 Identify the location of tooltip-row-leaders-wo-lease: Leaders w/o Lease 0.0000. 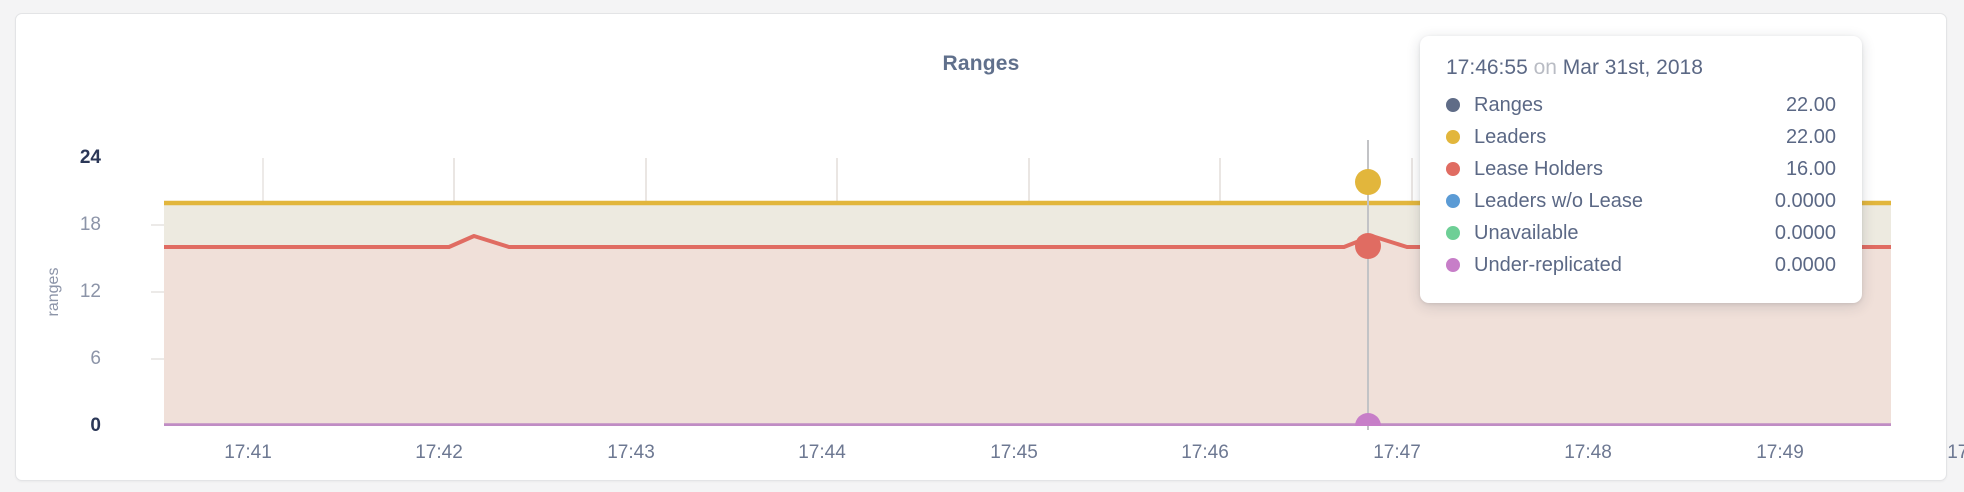
(1641, 201).